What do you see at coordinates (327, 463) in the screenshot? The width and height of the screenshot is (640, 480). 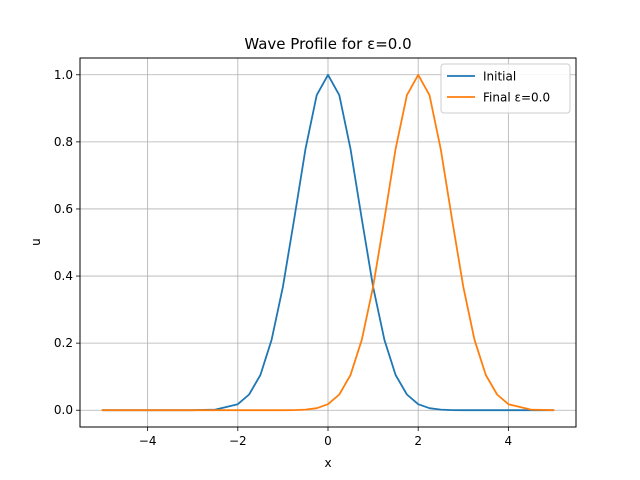 I see `x-axis-label: x` at bounding box center [327, 463].